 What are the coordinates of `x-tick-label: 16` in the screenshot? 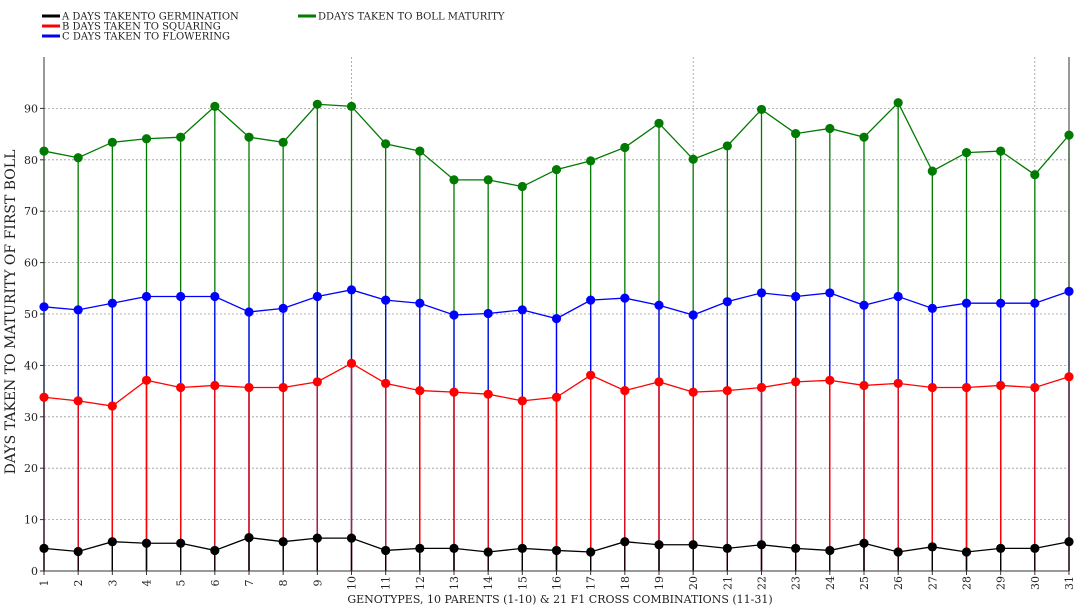 It's located at (557, 583).